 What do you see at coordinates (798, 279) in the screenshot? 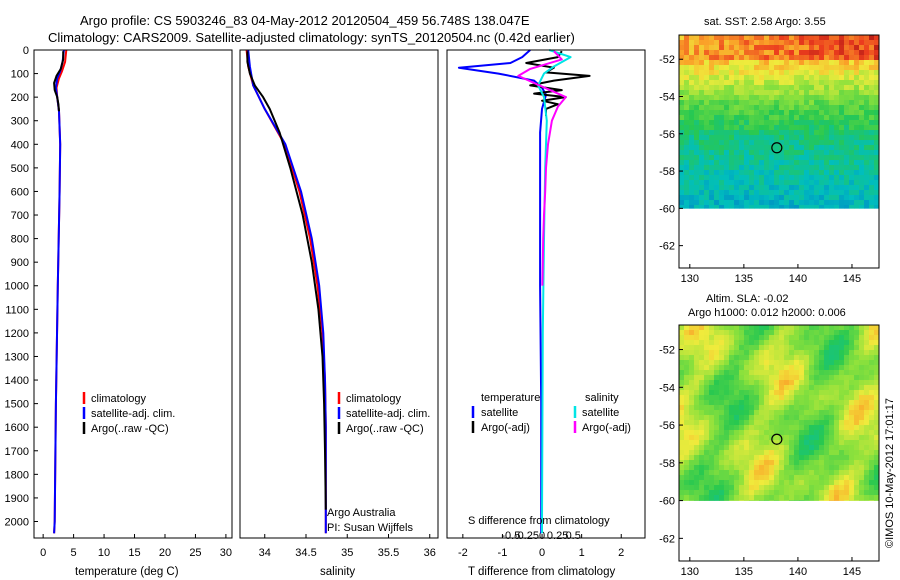
I see `x-tick-label: 140` at bounding box center [798, 279].